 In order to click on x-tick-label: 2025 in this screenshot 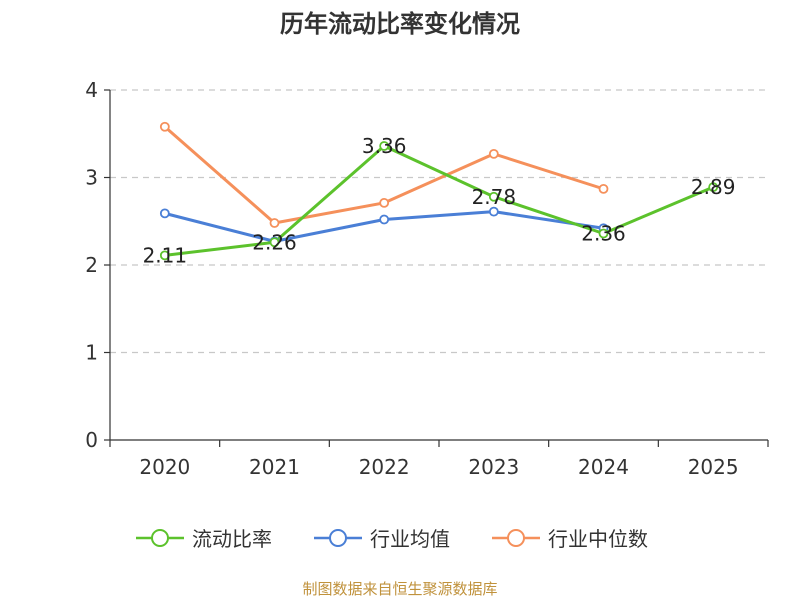, I will do `click(713, 467)`.